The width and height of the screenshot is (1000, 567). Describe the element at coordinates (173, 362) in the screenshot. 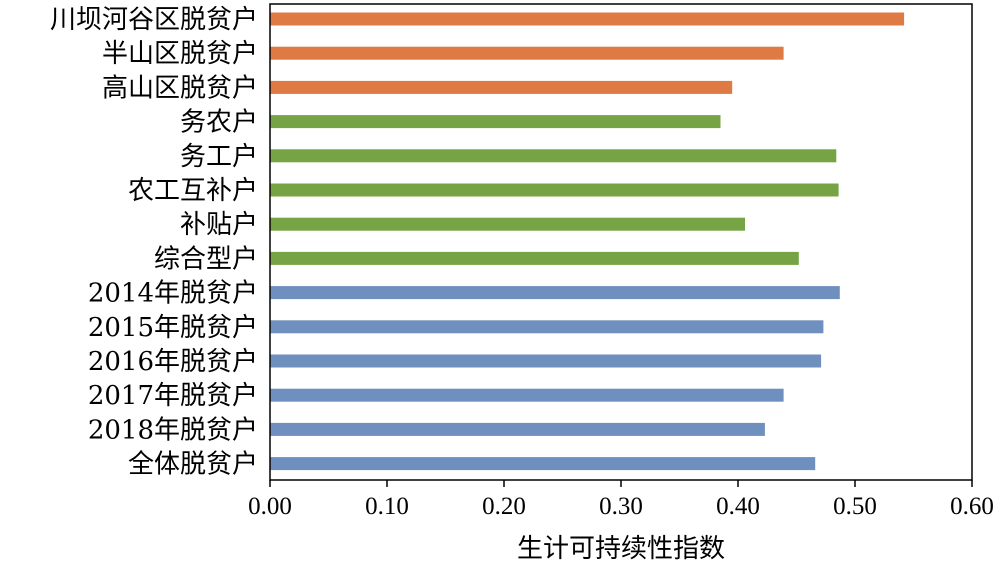

I see `category-label: 2016年脱贫户` at that location.